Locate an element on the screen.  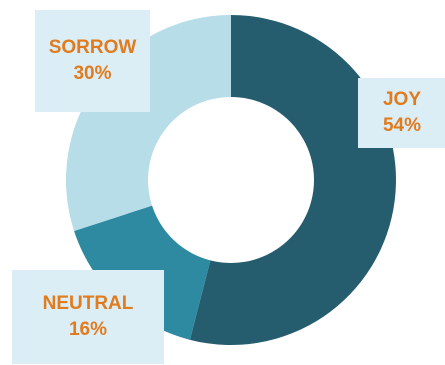
data-label-sorrow-value: 30% is located at coordinates (92, 73).